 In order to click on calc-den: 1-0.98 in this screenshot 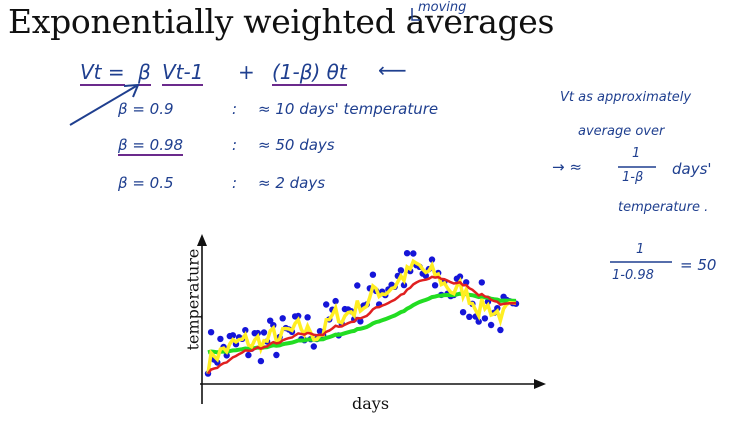, I will do `click(633, 275)`.